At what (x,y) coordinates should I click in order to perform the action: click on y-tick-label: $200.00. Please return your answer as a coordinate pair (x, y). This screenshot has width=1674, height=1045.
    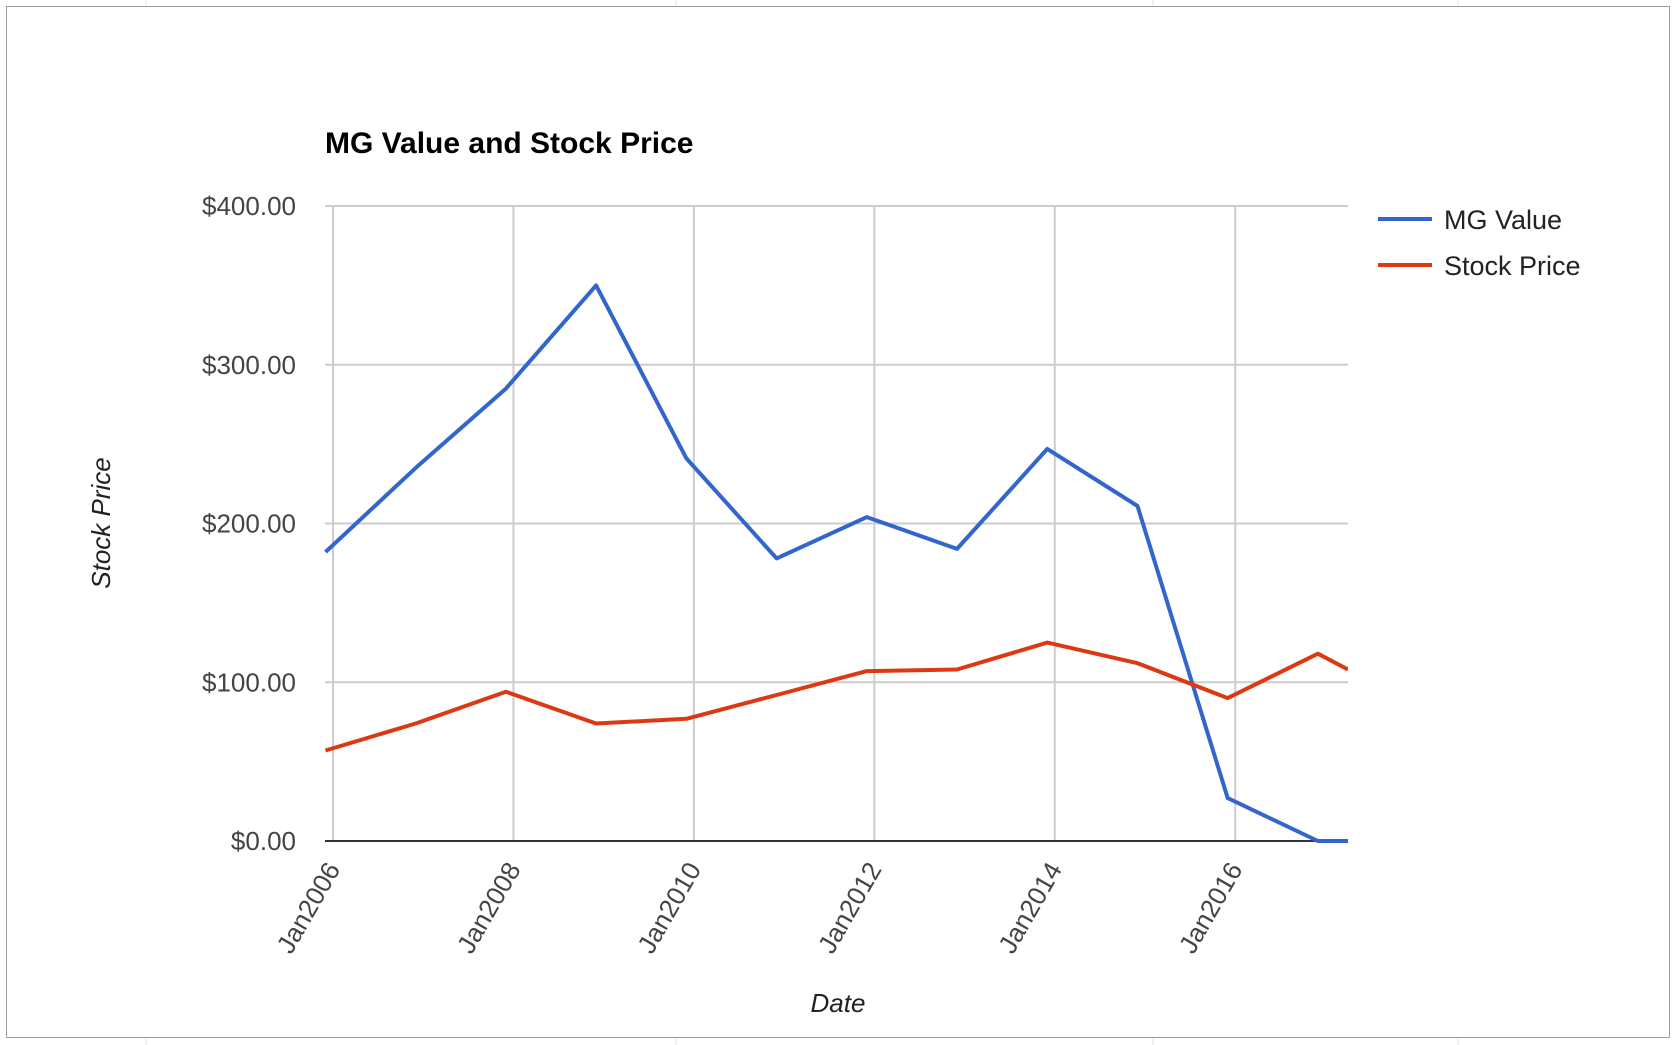
    Looking at the image, I should click on (249, 524).